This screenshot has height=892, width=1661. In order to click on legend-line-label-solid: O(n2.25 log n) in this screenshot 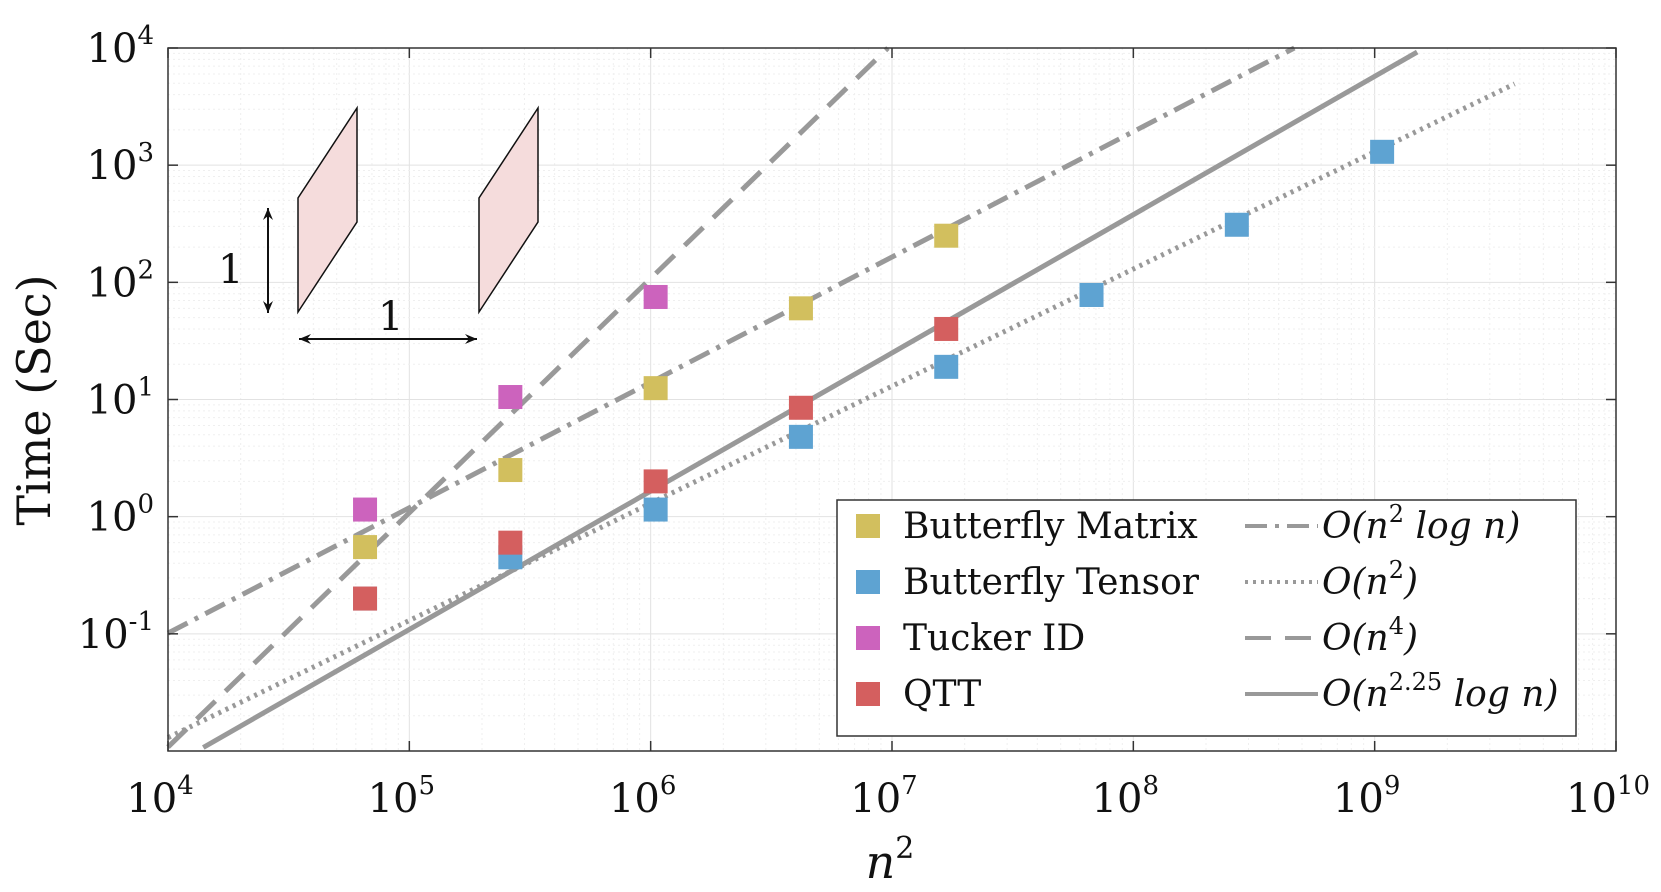, I will do `click(1440, 691)`.